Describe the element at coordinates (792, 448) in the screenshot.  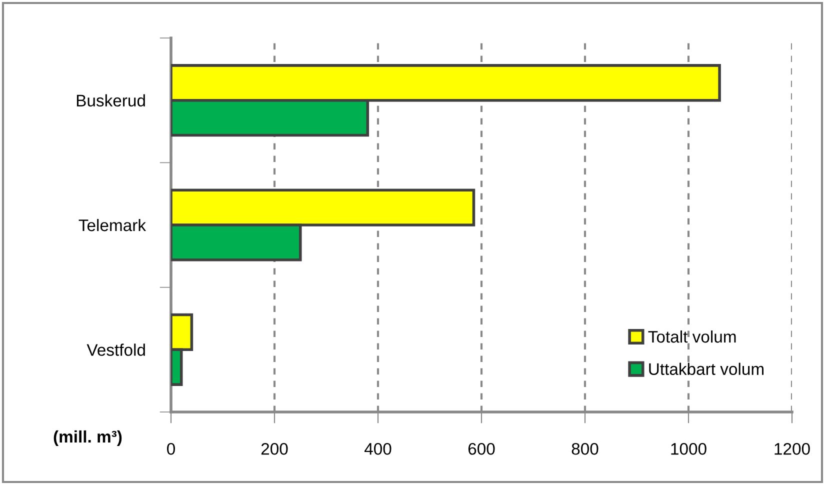
I see `x-tick-label: 1200` at that location.